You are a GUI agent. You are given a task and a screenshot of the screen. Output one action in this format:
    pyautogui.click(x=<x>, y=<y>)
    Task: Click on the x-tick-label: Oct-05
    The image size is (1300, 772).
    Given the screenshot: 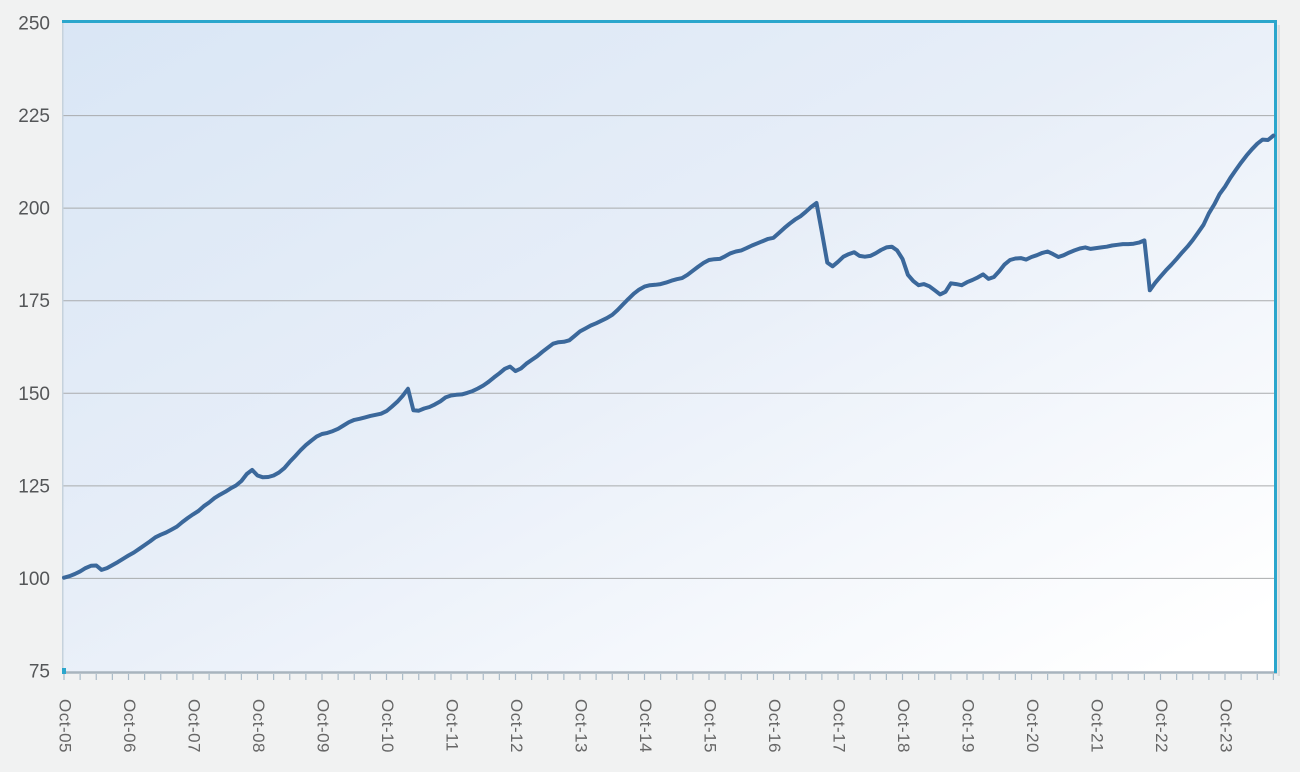 What is the action you would take?
    pyautogui.click(x=65, y=726)
    